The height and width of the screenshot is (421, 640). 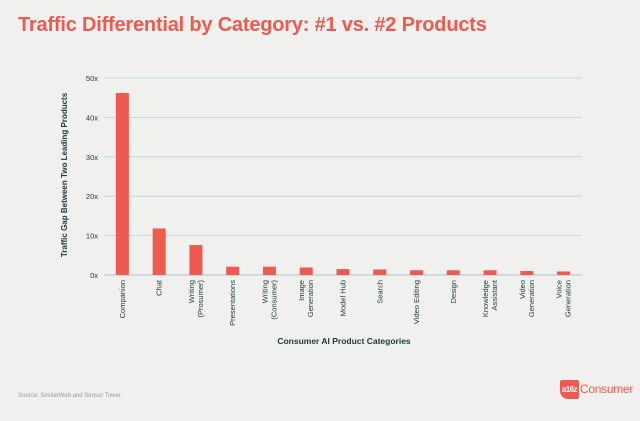 What do you see at coordinates (92, 78) in the screenshot?
I see `y-tick-label: 50x` at bounding box center [92, 78].